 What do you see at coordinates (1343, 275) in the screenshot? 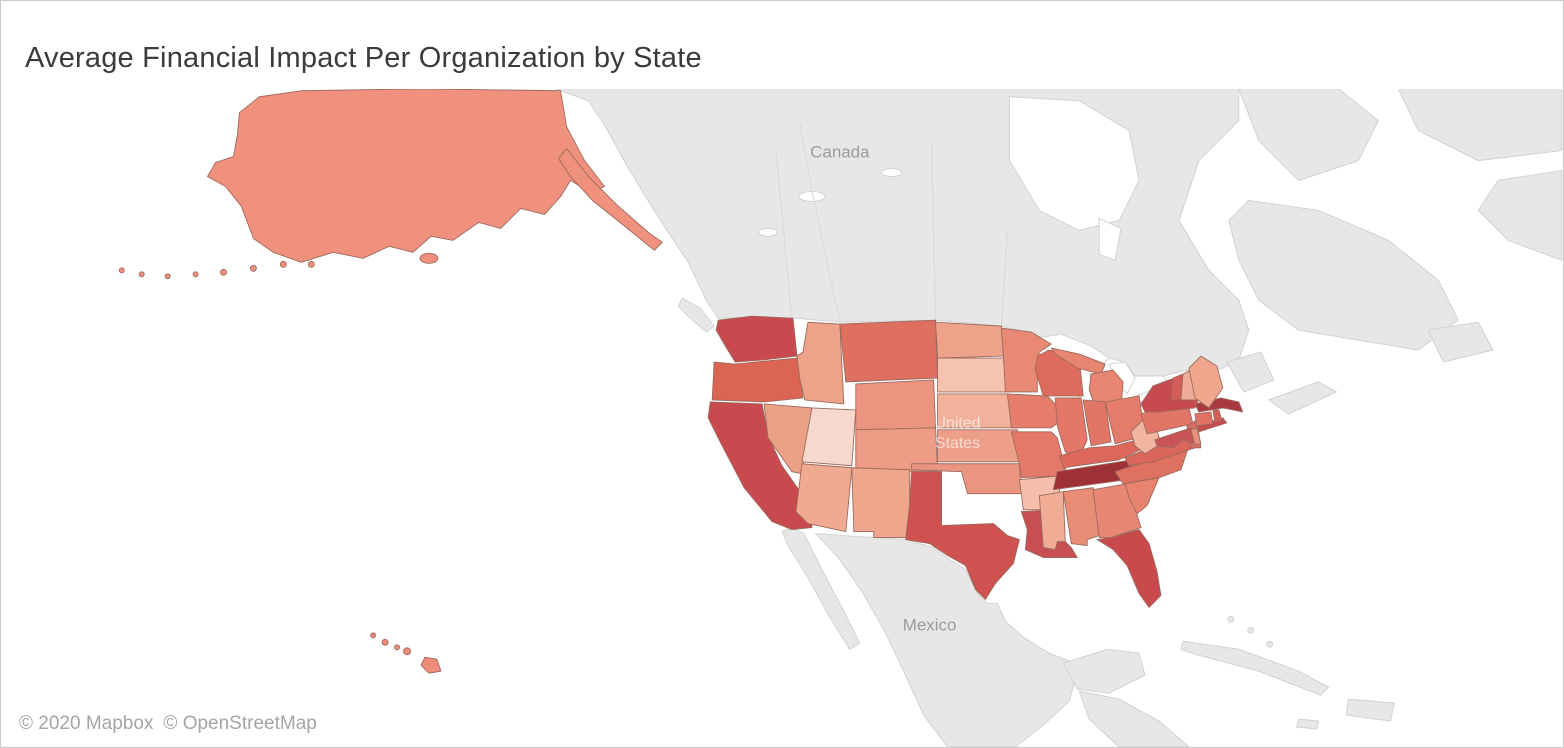
I see `land-labrador` at bounding box center [1343, 275].